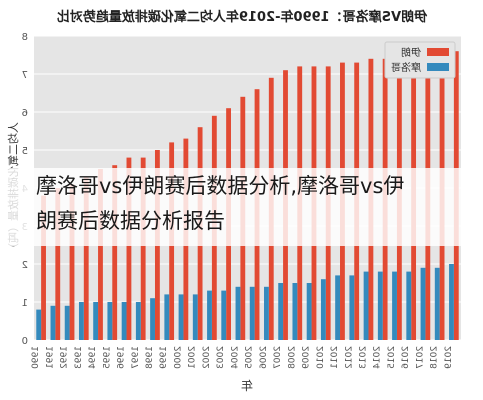 This screenshot has width=483, height=400. I want to click on x-tick-label: 2004, so click(235, 357).